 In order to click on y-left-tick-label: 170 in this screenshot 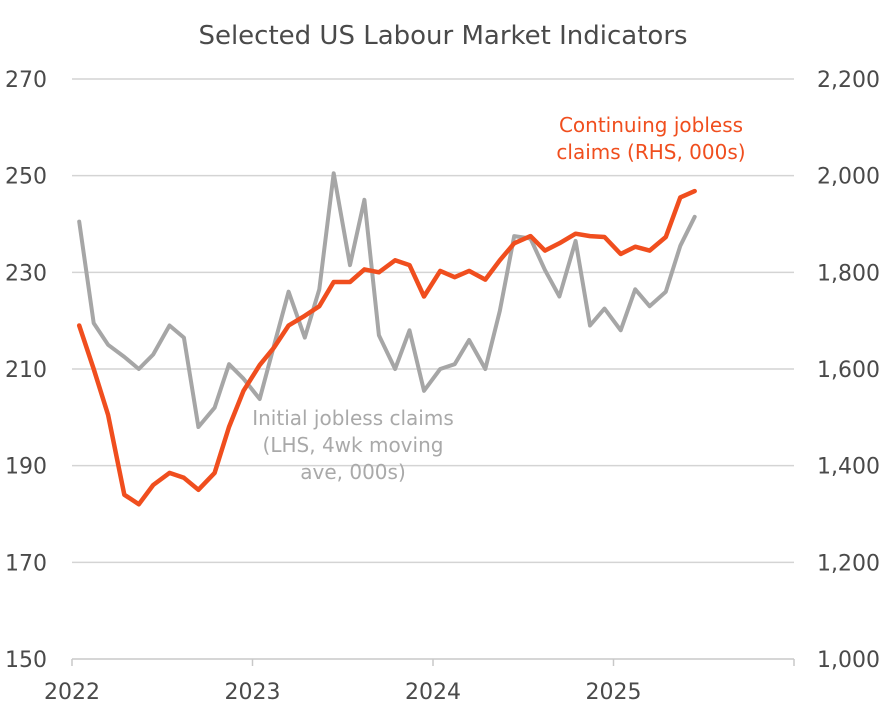, I will do `click(26, 563)`.